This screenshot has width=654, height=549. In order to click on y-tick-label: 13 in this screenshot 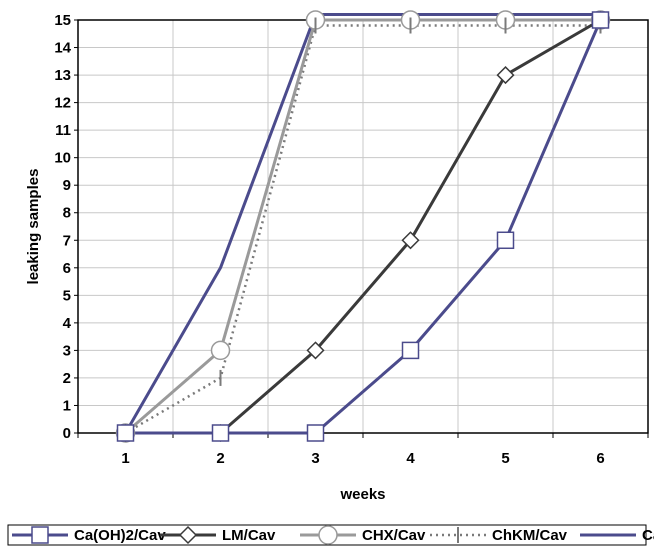, I will do `click(62, 75)`.